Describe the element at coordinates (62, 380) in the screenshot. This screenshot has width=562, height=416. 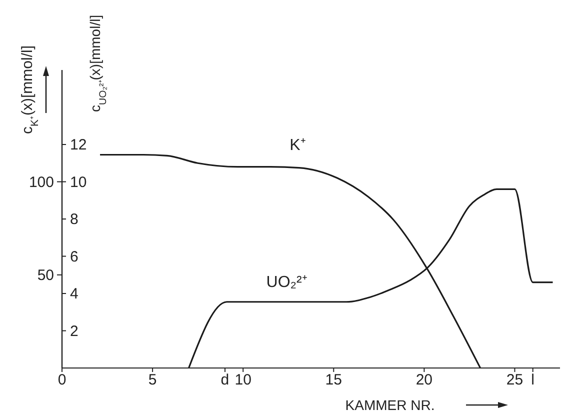
I see `x-tick-label: 0` at that location.